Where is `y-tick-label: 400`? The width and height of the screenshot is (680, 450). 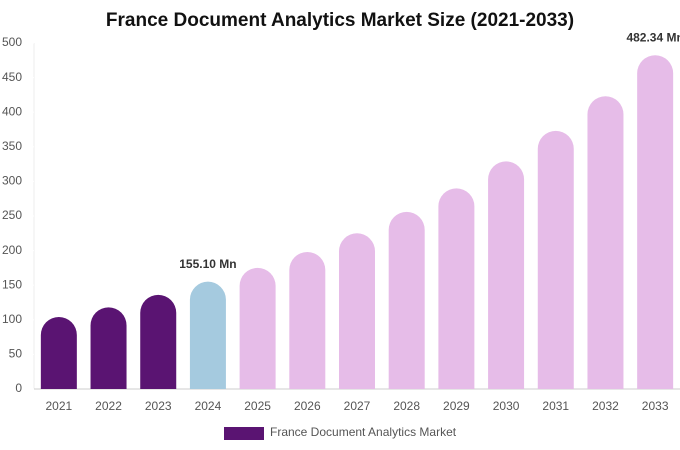 y-tick-label: 400 is located at coordinates (12, 111).